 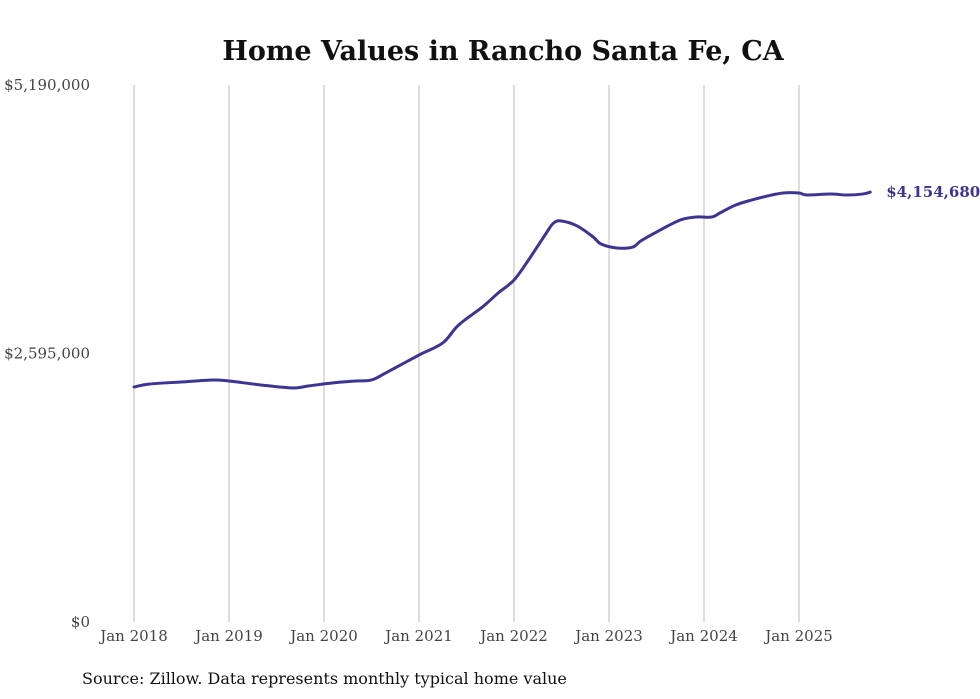 What do you see at coordinates (133, 636) in the screenshot?
I see `x-tick-label: Jan 2018` at bounding box center [133, 636].